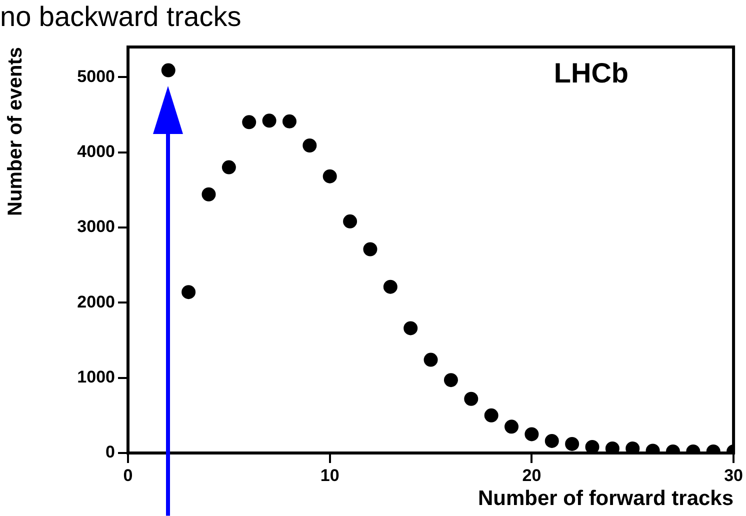  I want to click on x-tick-label: 30, so click(734, 475).